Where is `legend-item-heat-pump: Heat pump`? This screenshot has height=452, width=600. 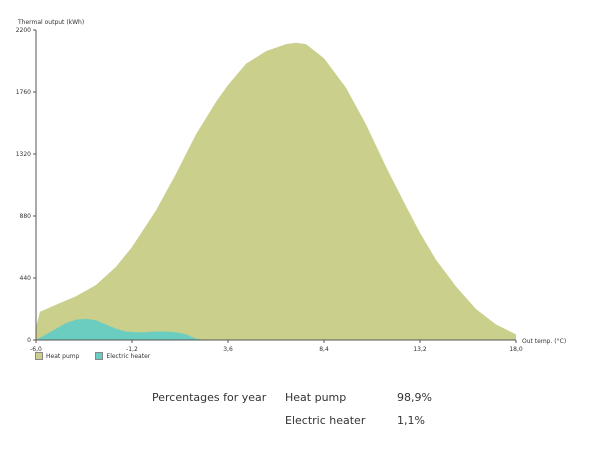 legend-item-heat-pump: Heat pump is located at coordinates (57, 356).